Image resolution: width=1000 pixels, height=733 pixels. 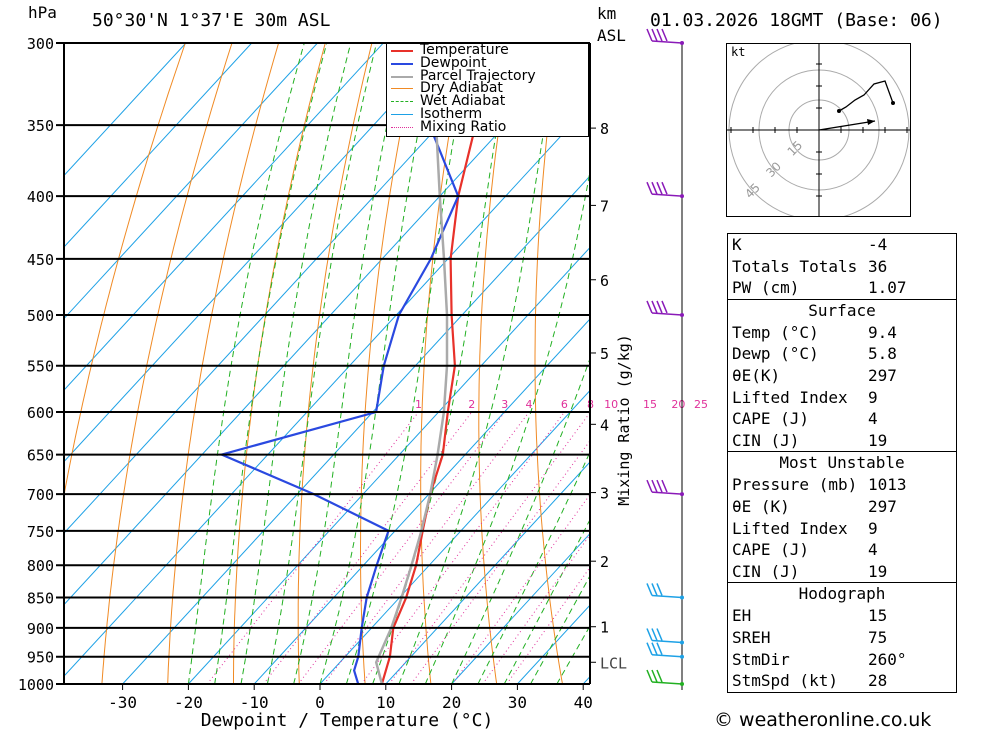 I want to click on legend-dry-adiabat: Dry Adiabat, so click(x=487, y=88).